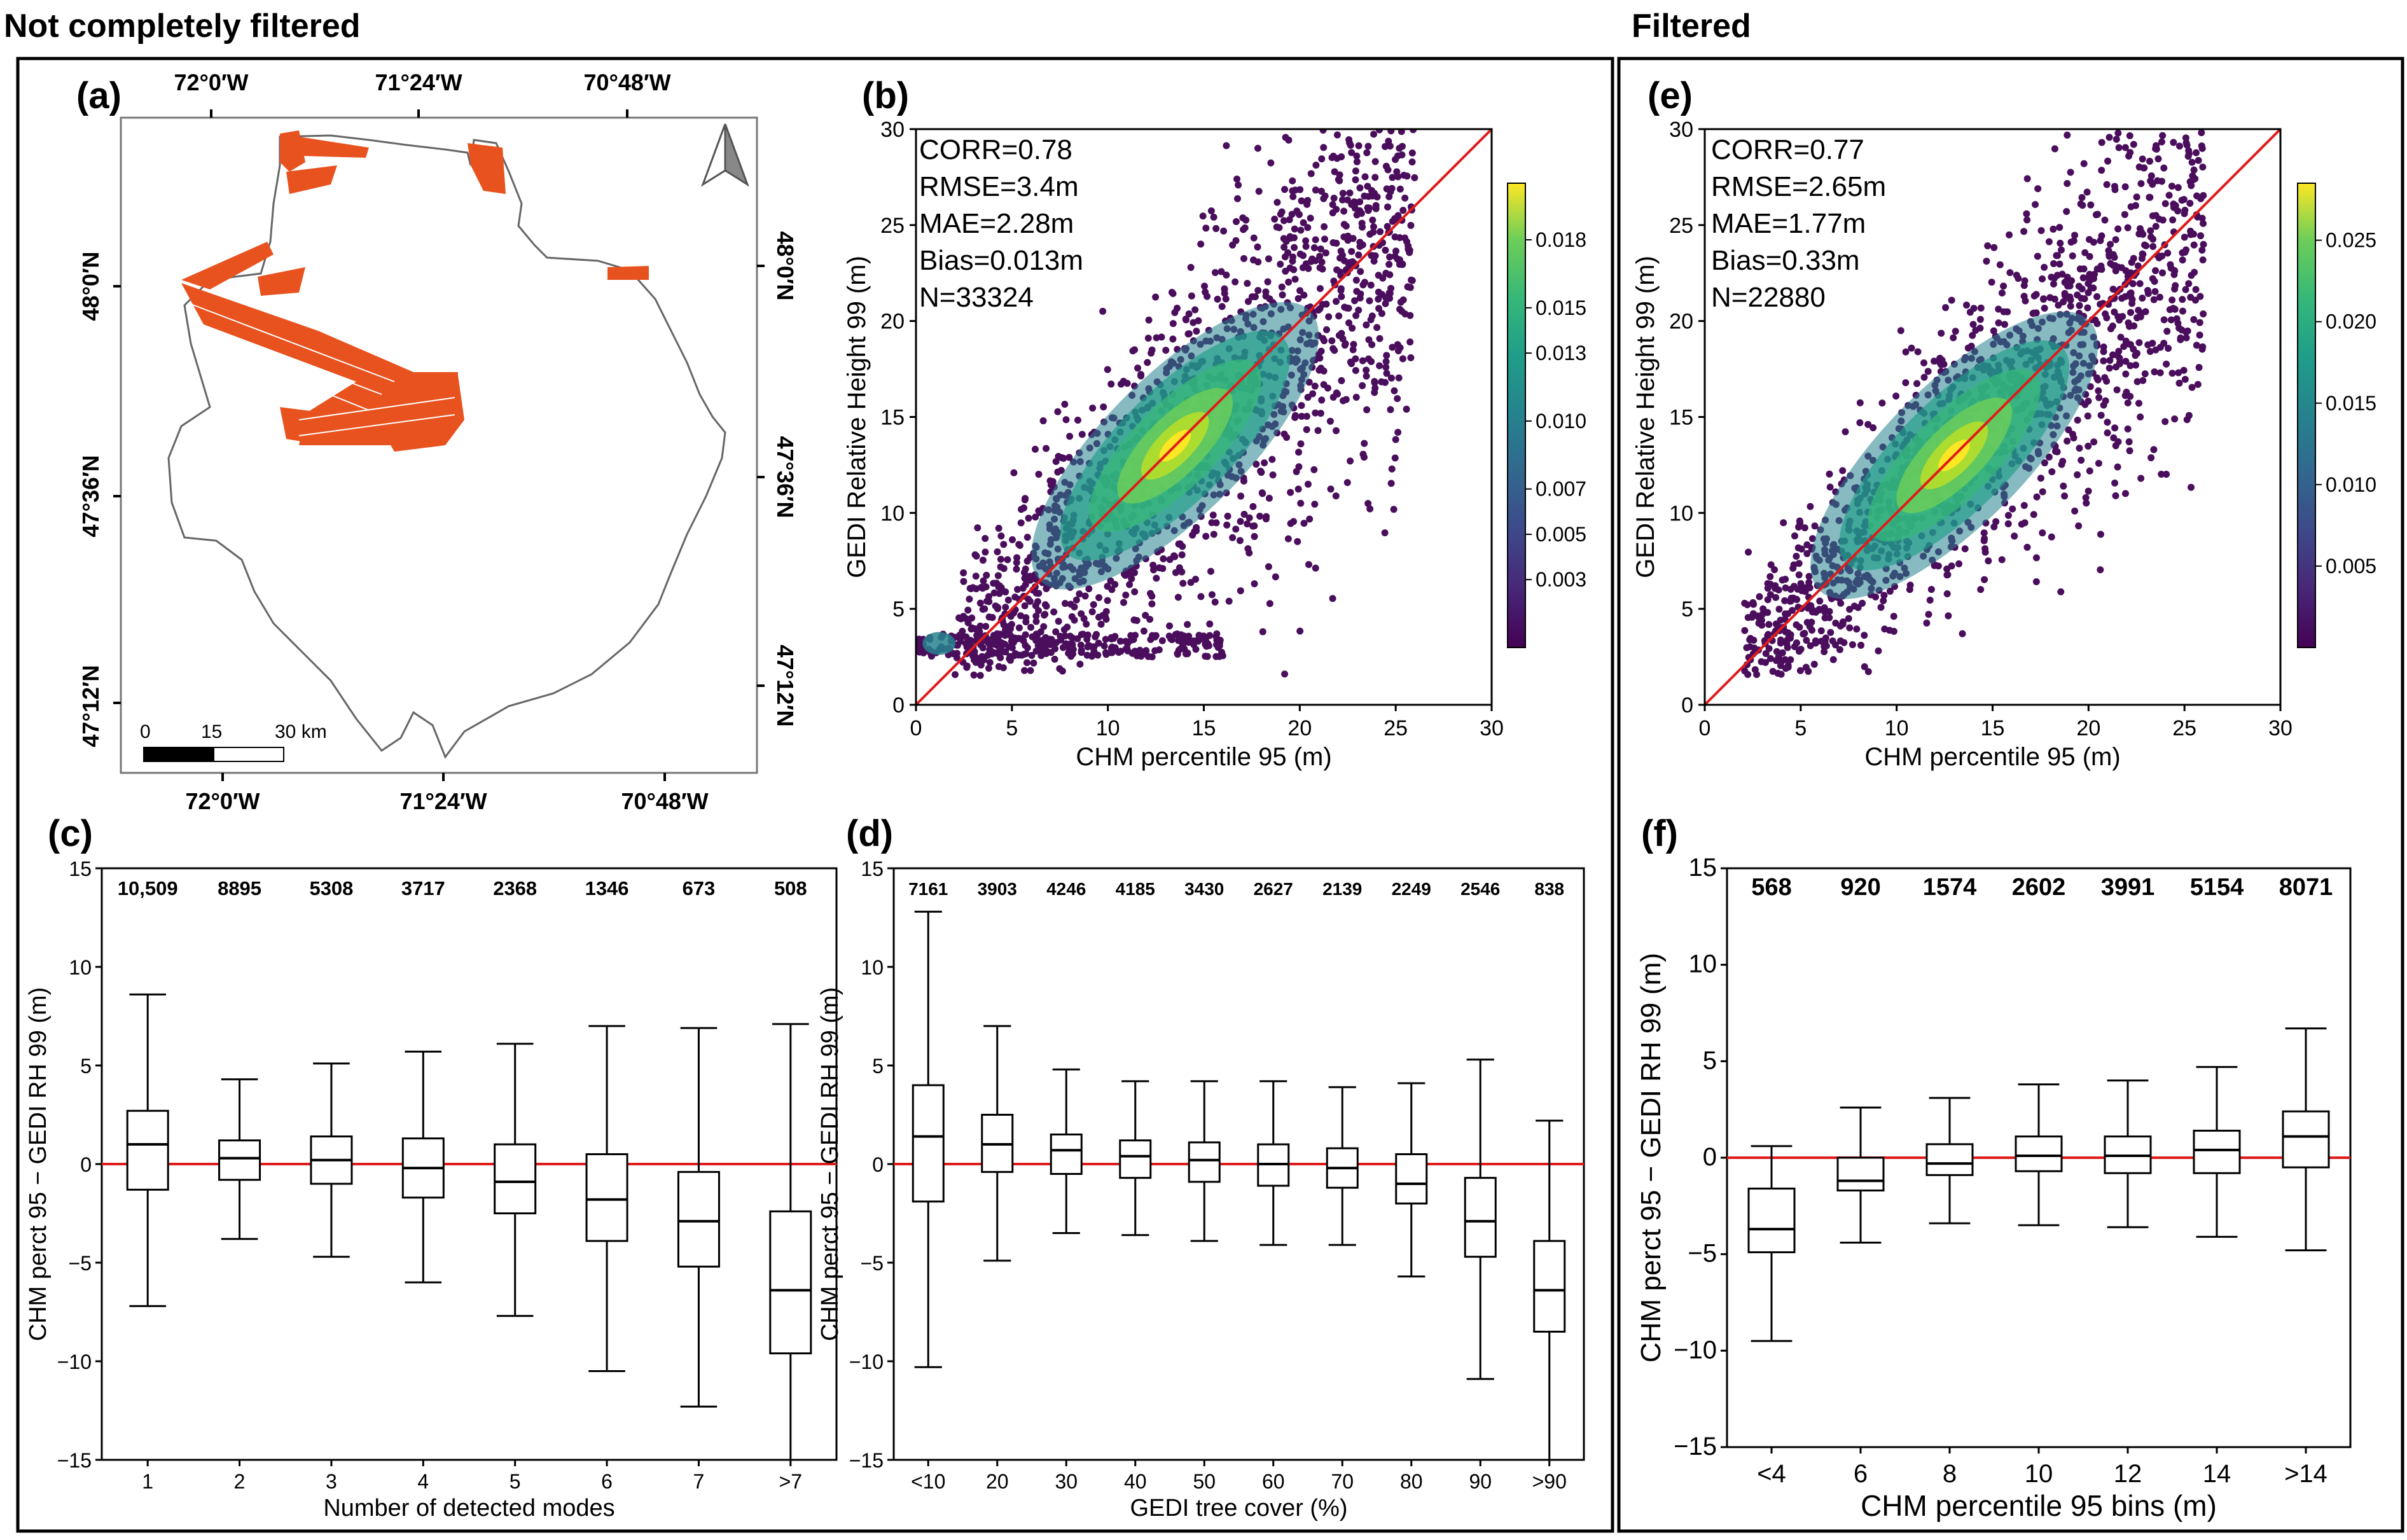 This screenshot has height=1540, width=2407. Describe the element at coordinates (1785, 261) in the screenshot. I see `stats-line: Bias=0.33m` at that location.